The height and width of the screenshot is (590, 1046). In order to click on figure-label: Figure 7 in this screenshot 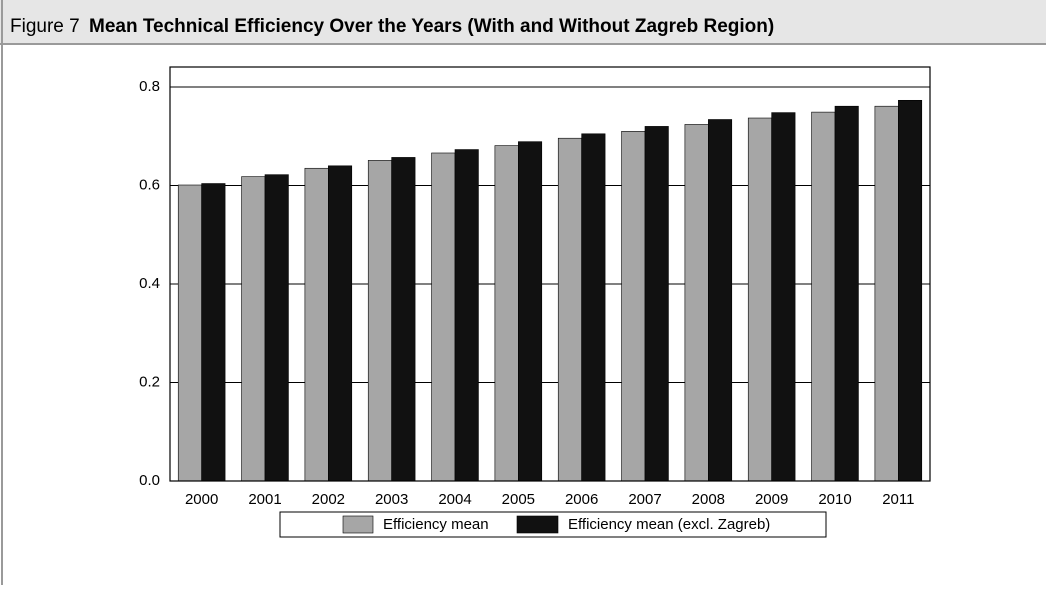, I will do `click(45, 26)`.